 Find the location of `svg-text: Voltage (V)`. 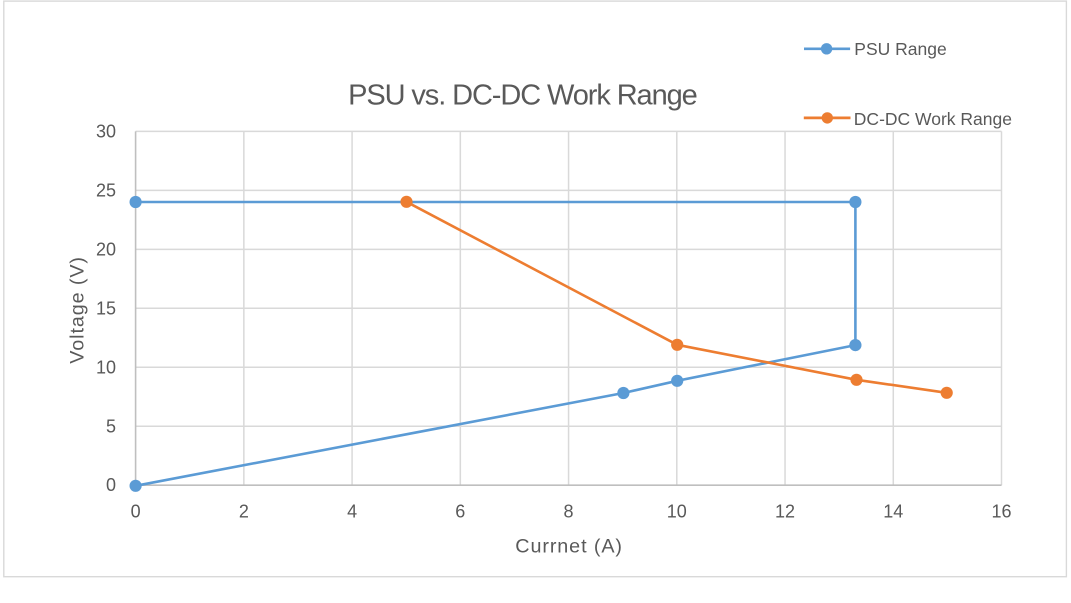

svg-text: Voltage (V) is located at coordinates (78, 310).